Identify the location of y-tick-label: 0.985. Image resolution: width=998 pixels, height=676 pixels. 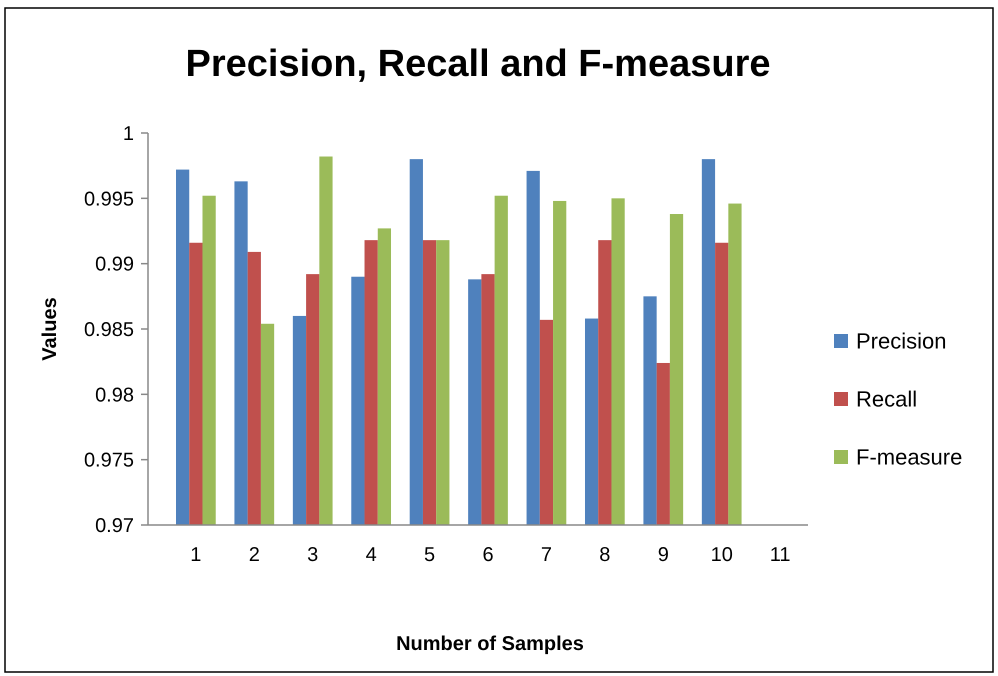
(109, 330).